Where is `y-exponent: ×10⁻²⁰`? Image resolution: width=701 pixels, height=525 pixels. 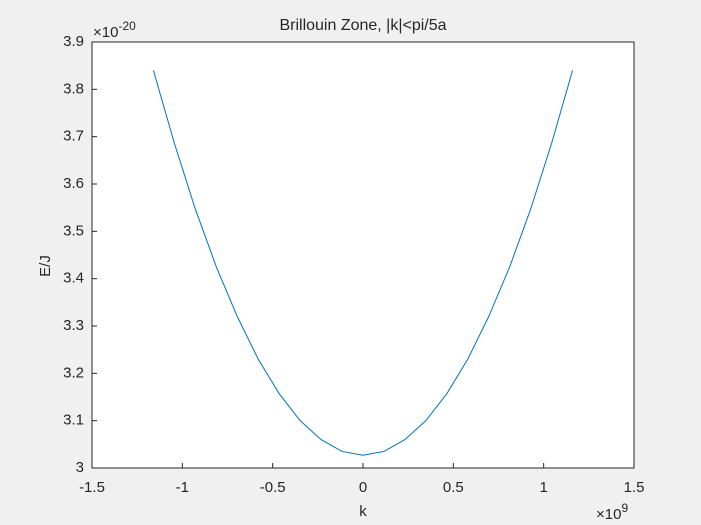
y-exponent: ×10⁻²⁰ is located at coordinates (114, 30).